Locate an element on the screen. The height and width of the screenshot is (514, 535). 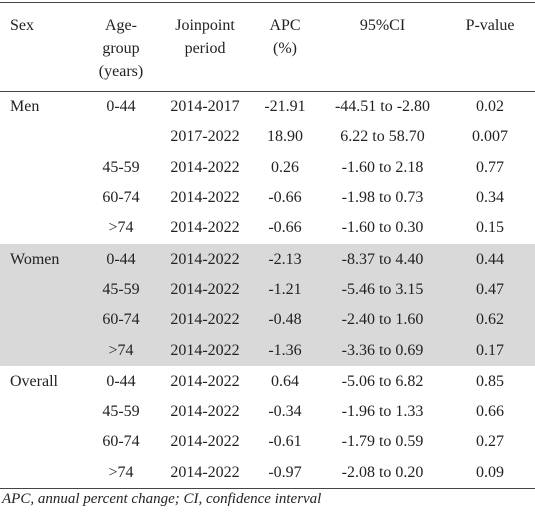
table-row: Women 0-44 2014-2022 -2.13 -8.37 to 4.40 0.44 is located at coordinates (267, 259).